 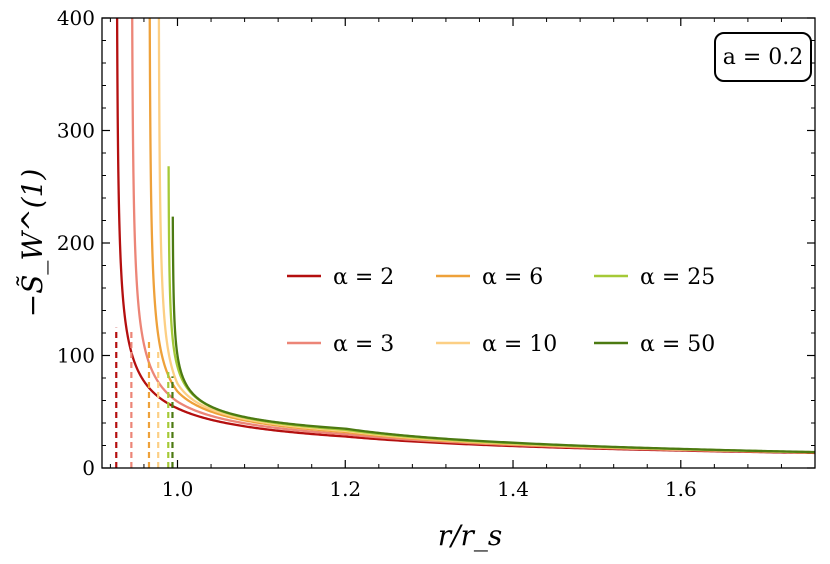 I want to click on legend-entry: α = 25, so click(x=654, y=277).